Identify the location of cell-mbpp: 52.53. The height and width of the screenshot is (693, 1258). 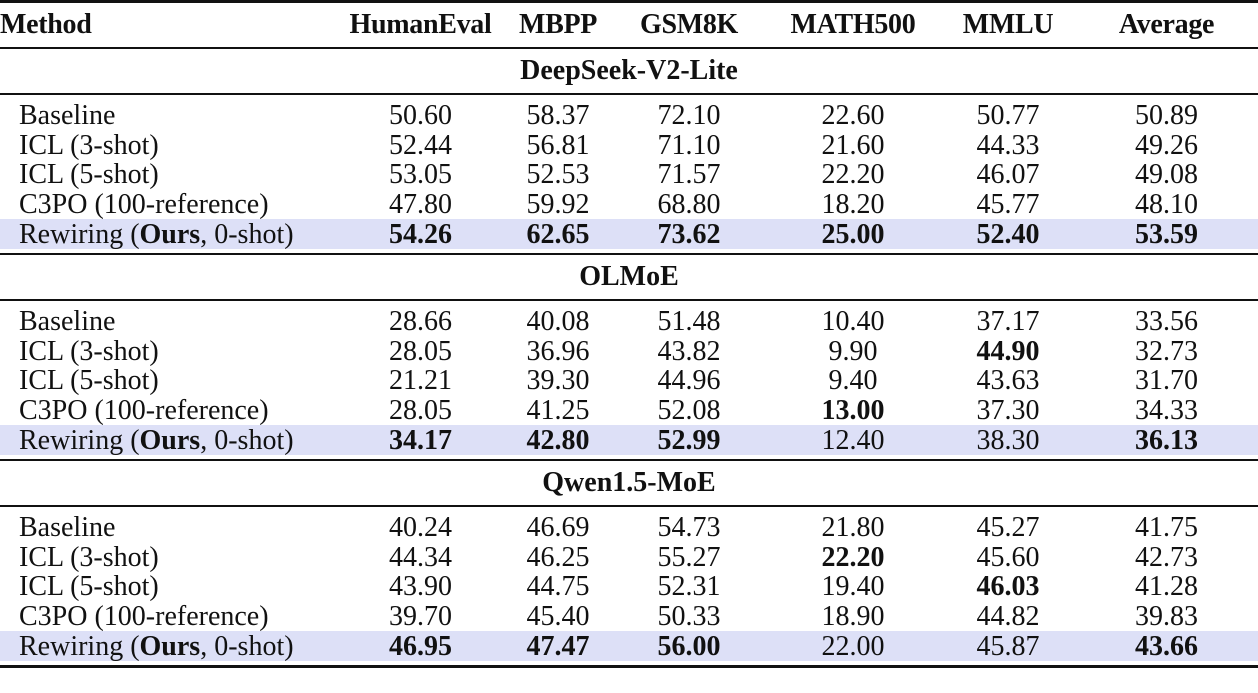
(558, 175).